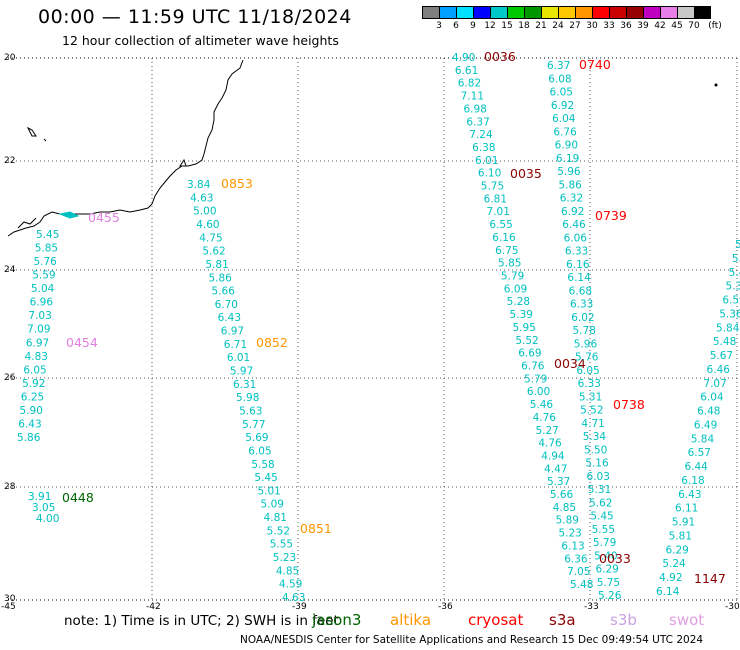  I want to click on wave-height-value: 6.32, so click(571, 199).